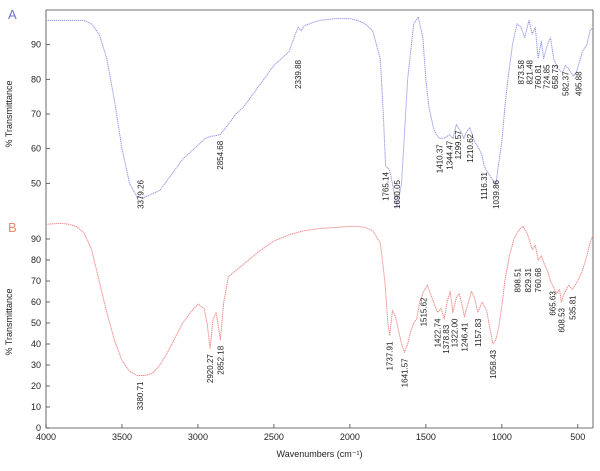 Image resolution: width=600 pixels, height=471 pixels. What do you see at coordinates (46, 437) in the screenshot?
I see `x-tick-label: 4000` at bounding box center [46, 437].